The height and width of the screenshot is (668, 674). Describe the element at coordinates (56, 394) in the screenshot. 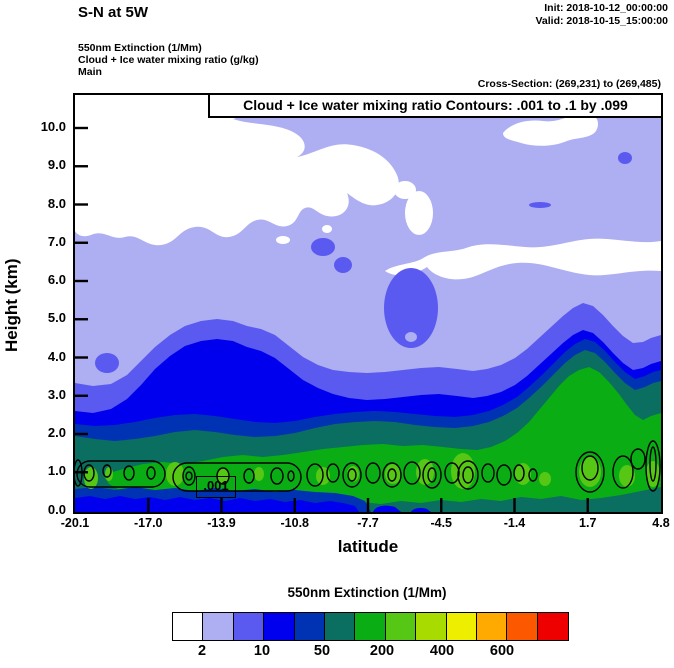

I see `y-tick-label: 3.0` at that location.